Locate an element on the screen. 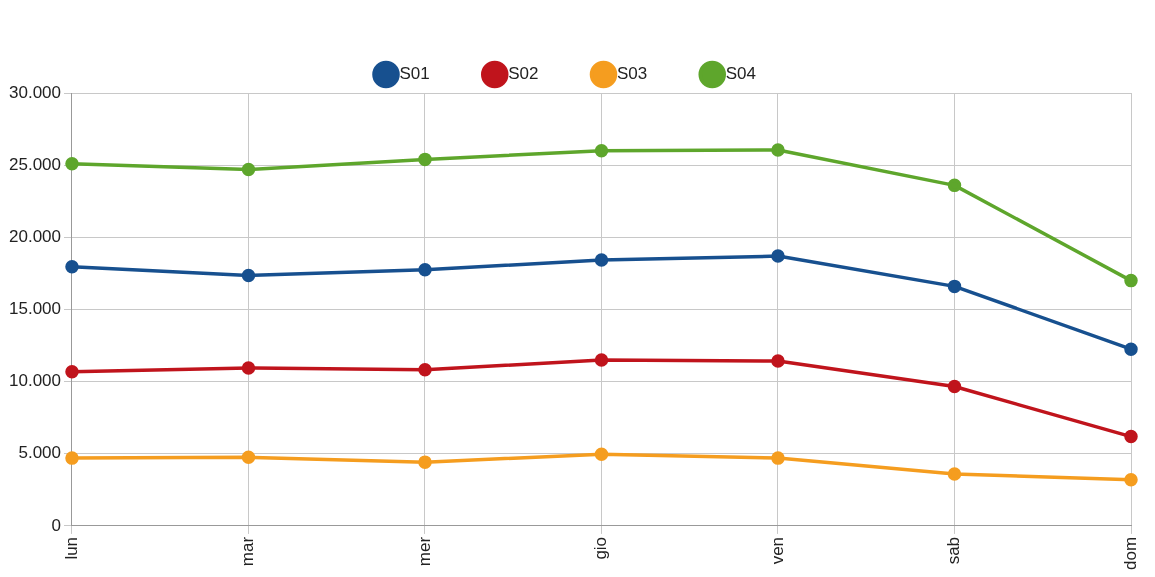  legend-label: S02 is located at coordinates (523, 74).